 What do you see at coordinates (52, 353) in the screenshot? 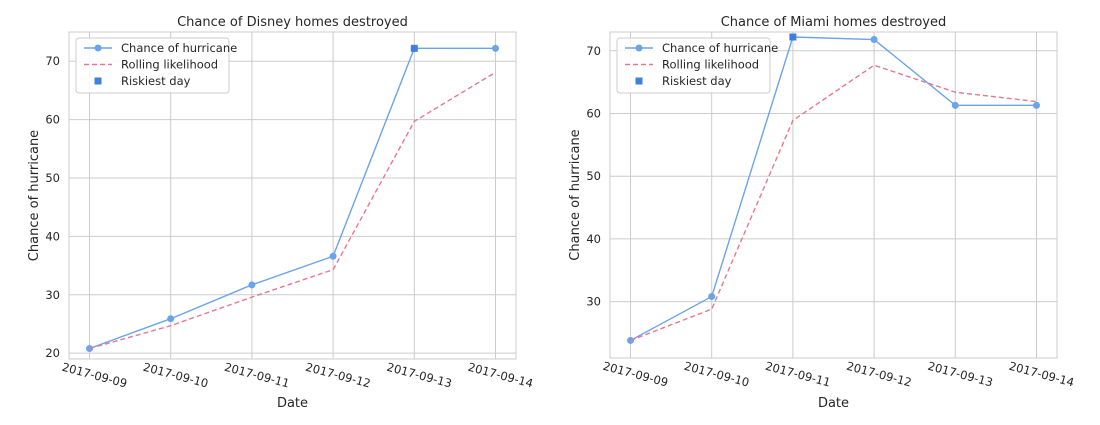
I see `y-tick-label: 20` at bounding box center [52, 353].